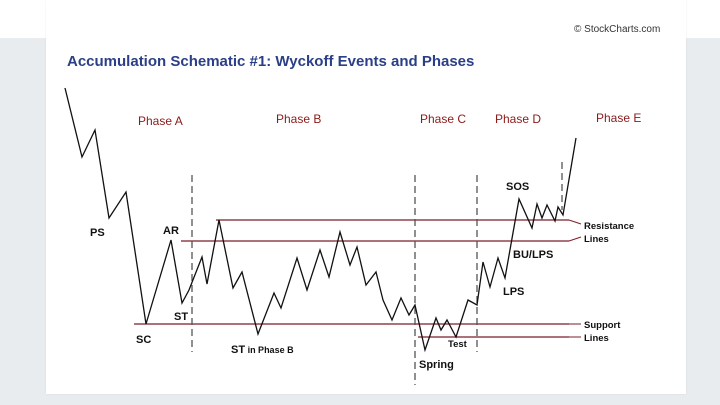 The height and width of the screenshot is (405, 720). I want to click on event-st-phase-b-suffix: in Phase B, so click(269, 350).